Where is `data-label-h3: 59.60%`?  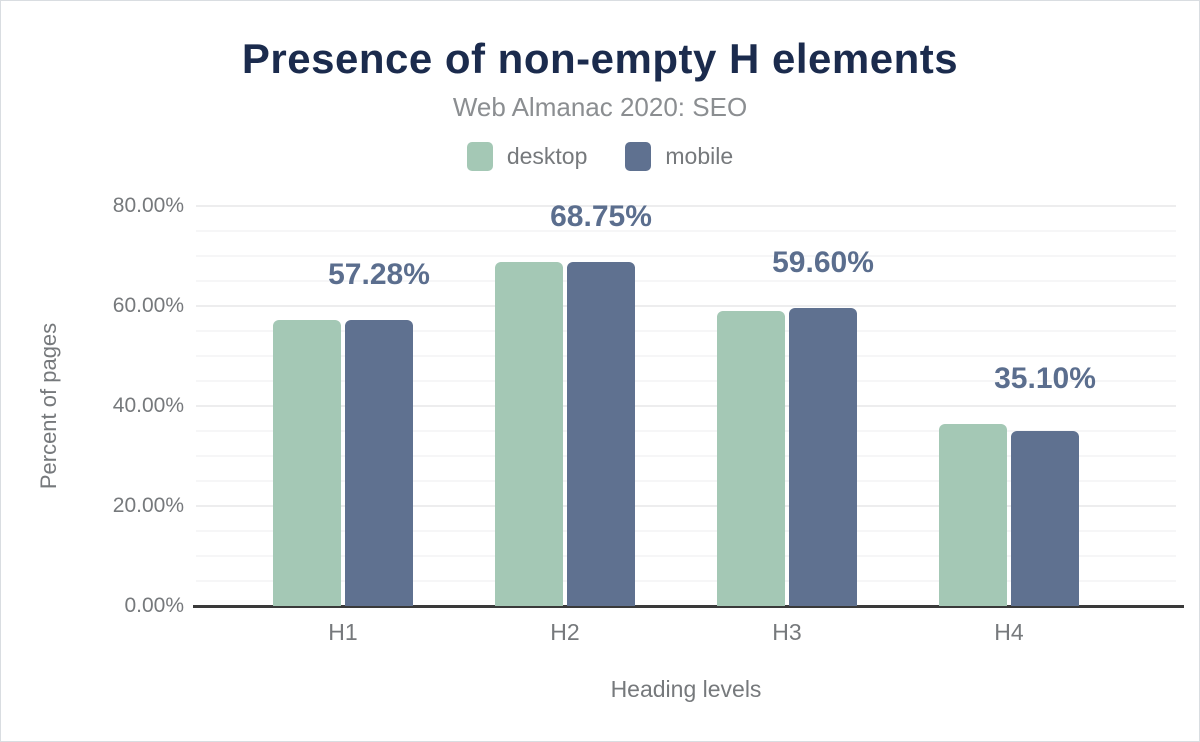
data-label-h3: 59.60% is located at coordinates (823, 262).